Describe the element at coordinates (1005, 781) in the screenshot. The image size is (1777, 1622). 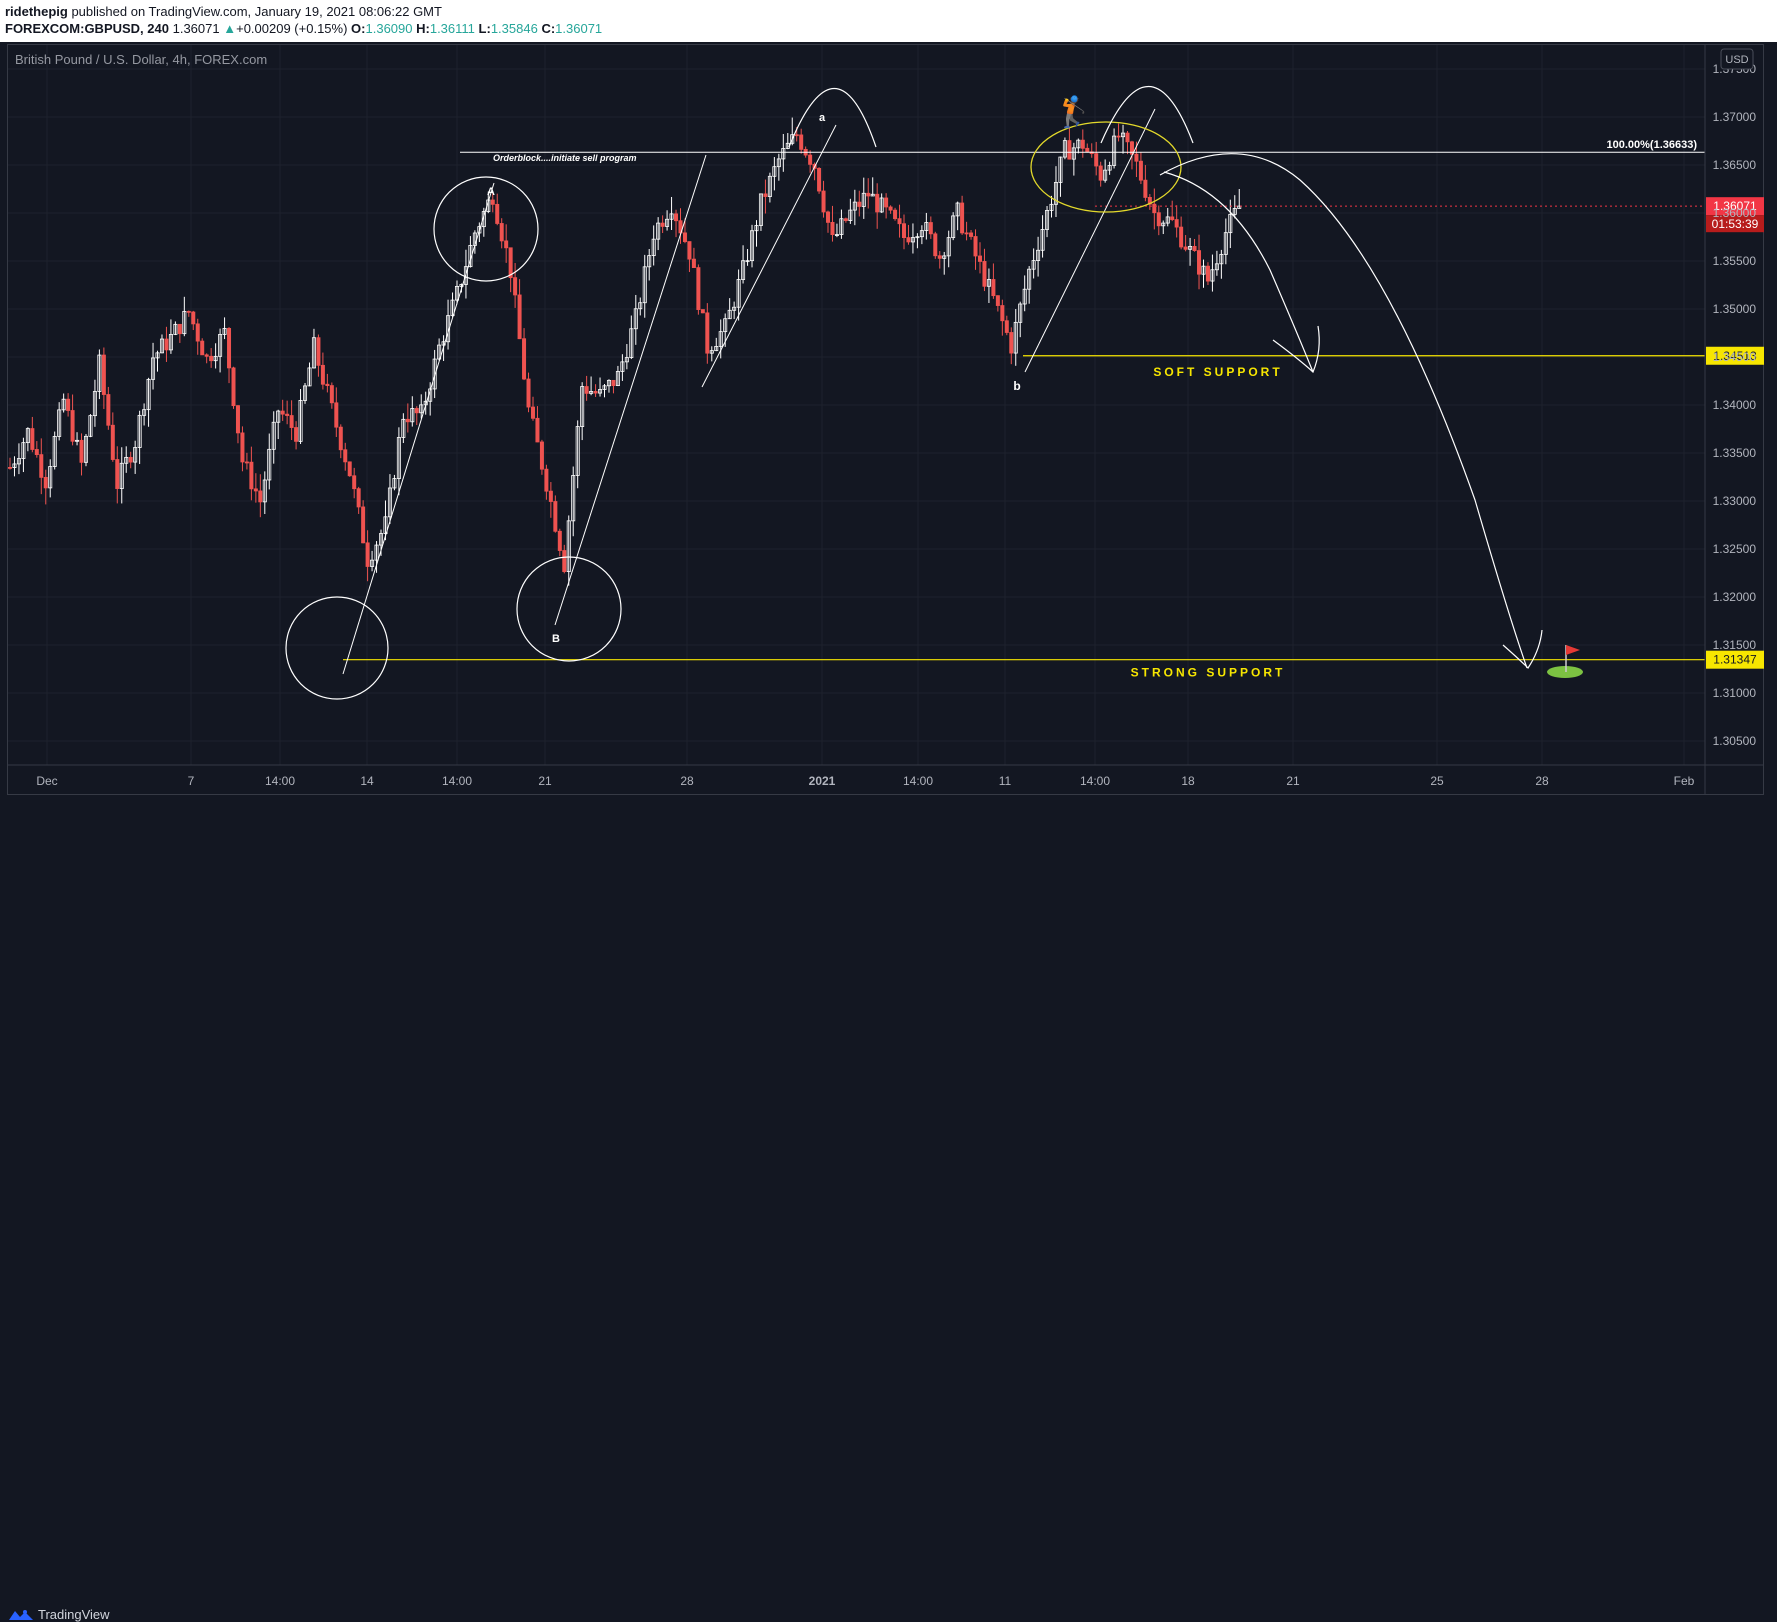
I see `time-tick-label: 11` at that location.